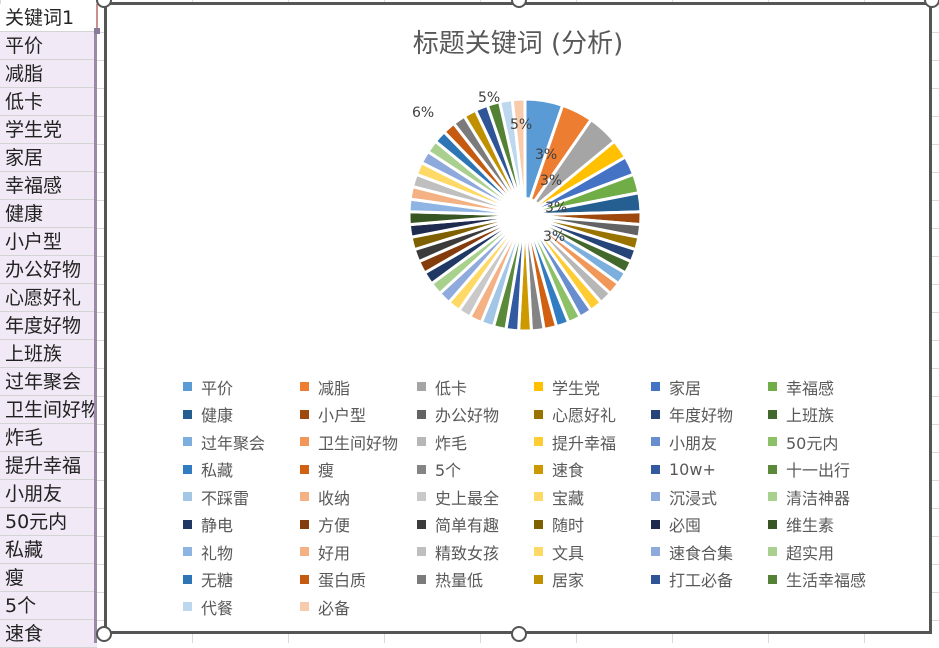 This screenshot has height=648, width=939. Describe the element at coordinates (358, 387) in the screenshot. I see `legend-item: 减脂` at that location.